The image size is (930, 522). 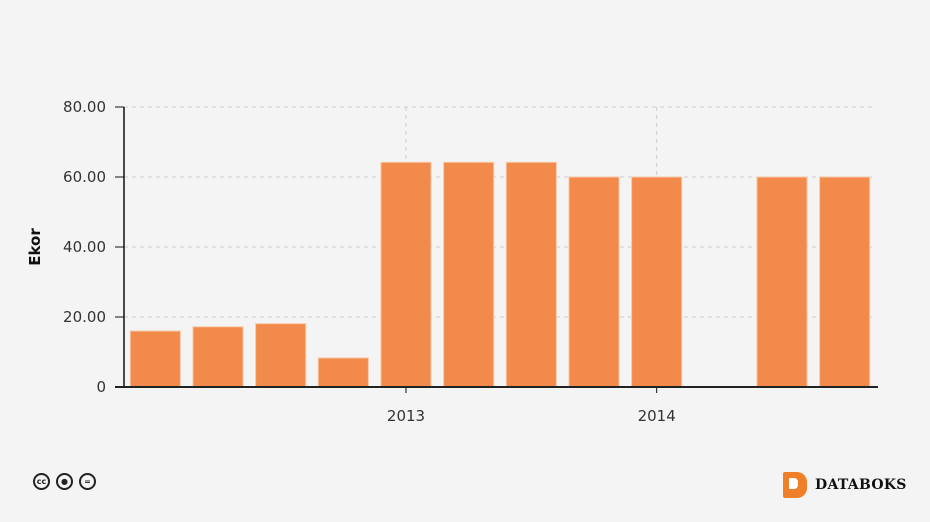 I want to click on y-tick-label: 40.00, so click(x=84, y=247).